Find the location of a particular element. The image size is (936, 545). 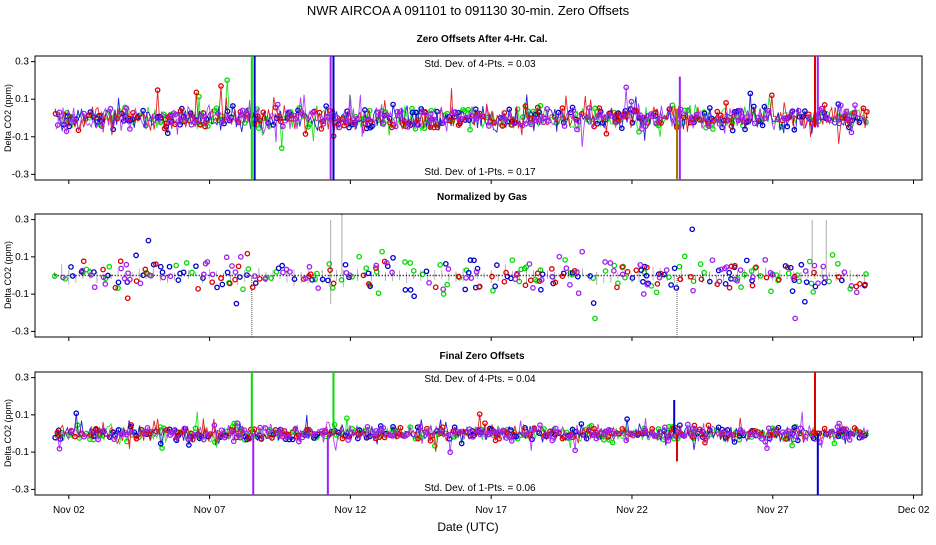

panel-2-ytick-label: -0.3 is located at coordinates (21, 331).